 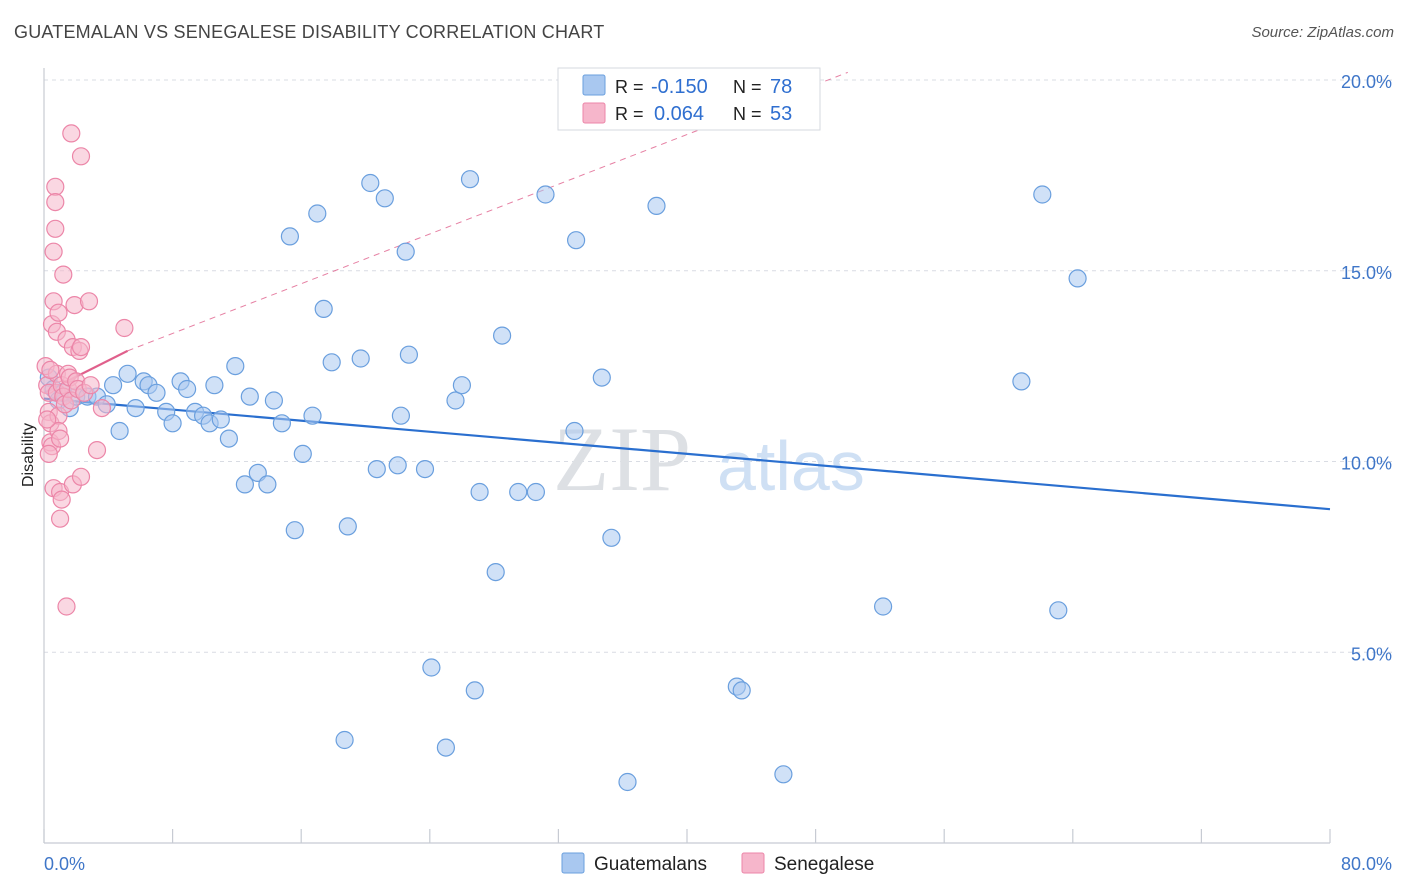 What do you see at coordinates (791, 466) in the screenshot?
I see `watermark-atlas: atlas` at bounding box center [791, 466].